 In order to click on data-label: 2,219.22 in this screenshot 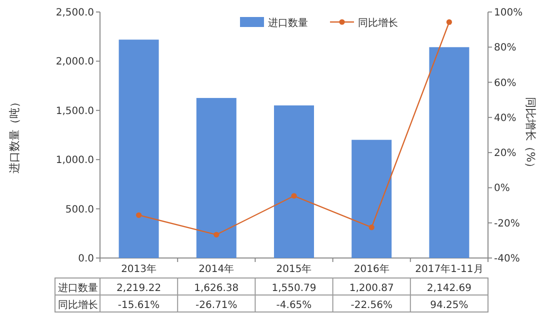, I will do `click(139, 288)`.